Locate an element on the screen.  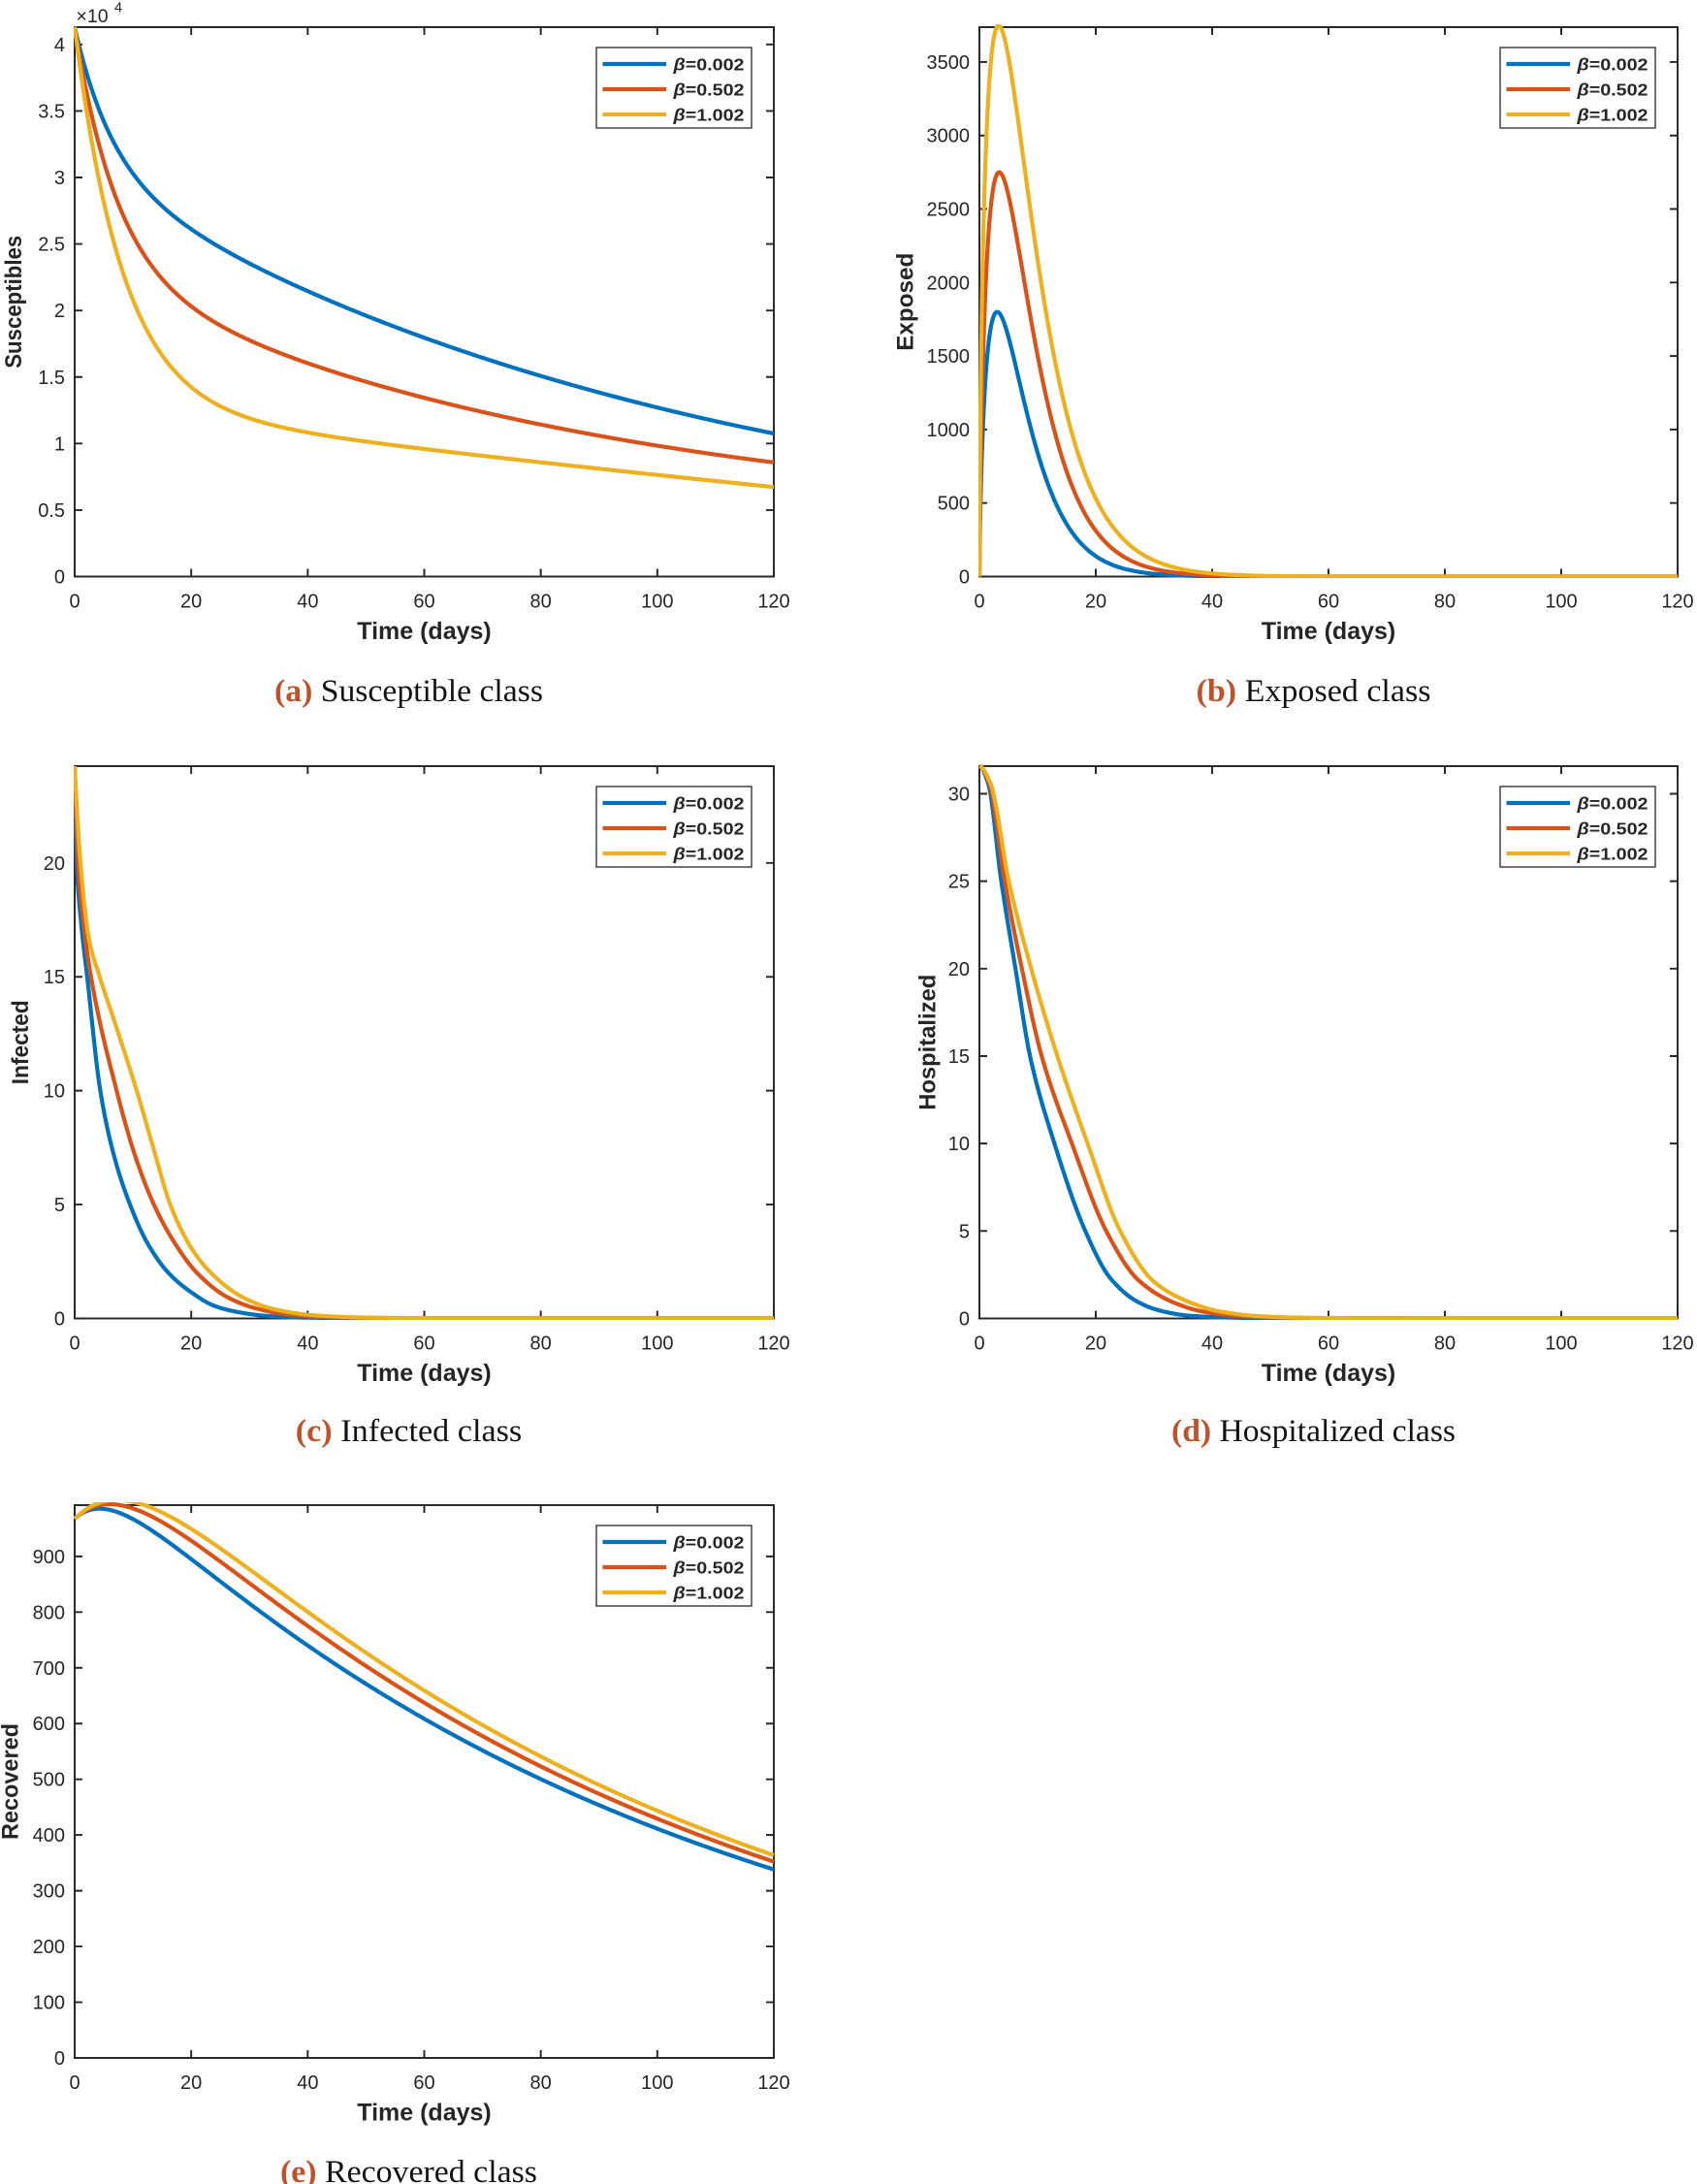
svg-text: 3.5 is located at coordinates (51, 111).